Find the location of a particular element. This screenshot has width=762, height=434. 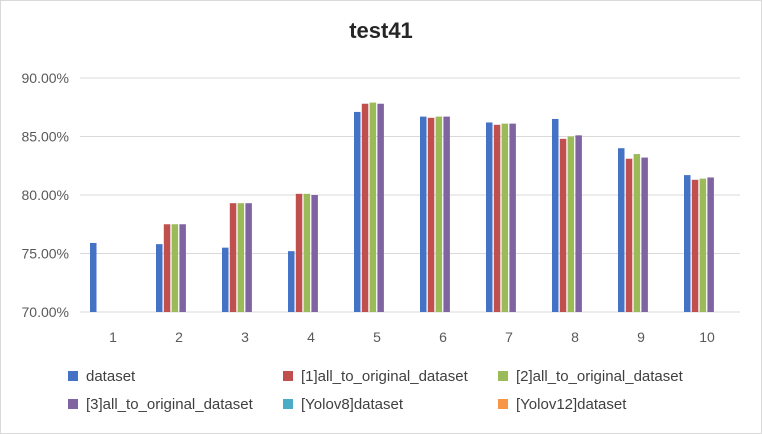

x-tick-label: 3 is located at coordinates (245, 337).